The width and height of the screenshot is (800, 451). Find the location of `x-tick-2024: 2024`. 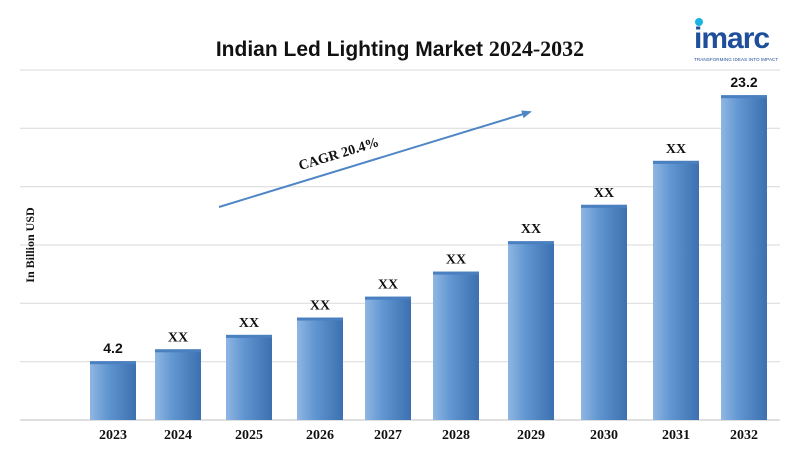

x-tick-2024: 2024 is located at coordinates (178, 435).